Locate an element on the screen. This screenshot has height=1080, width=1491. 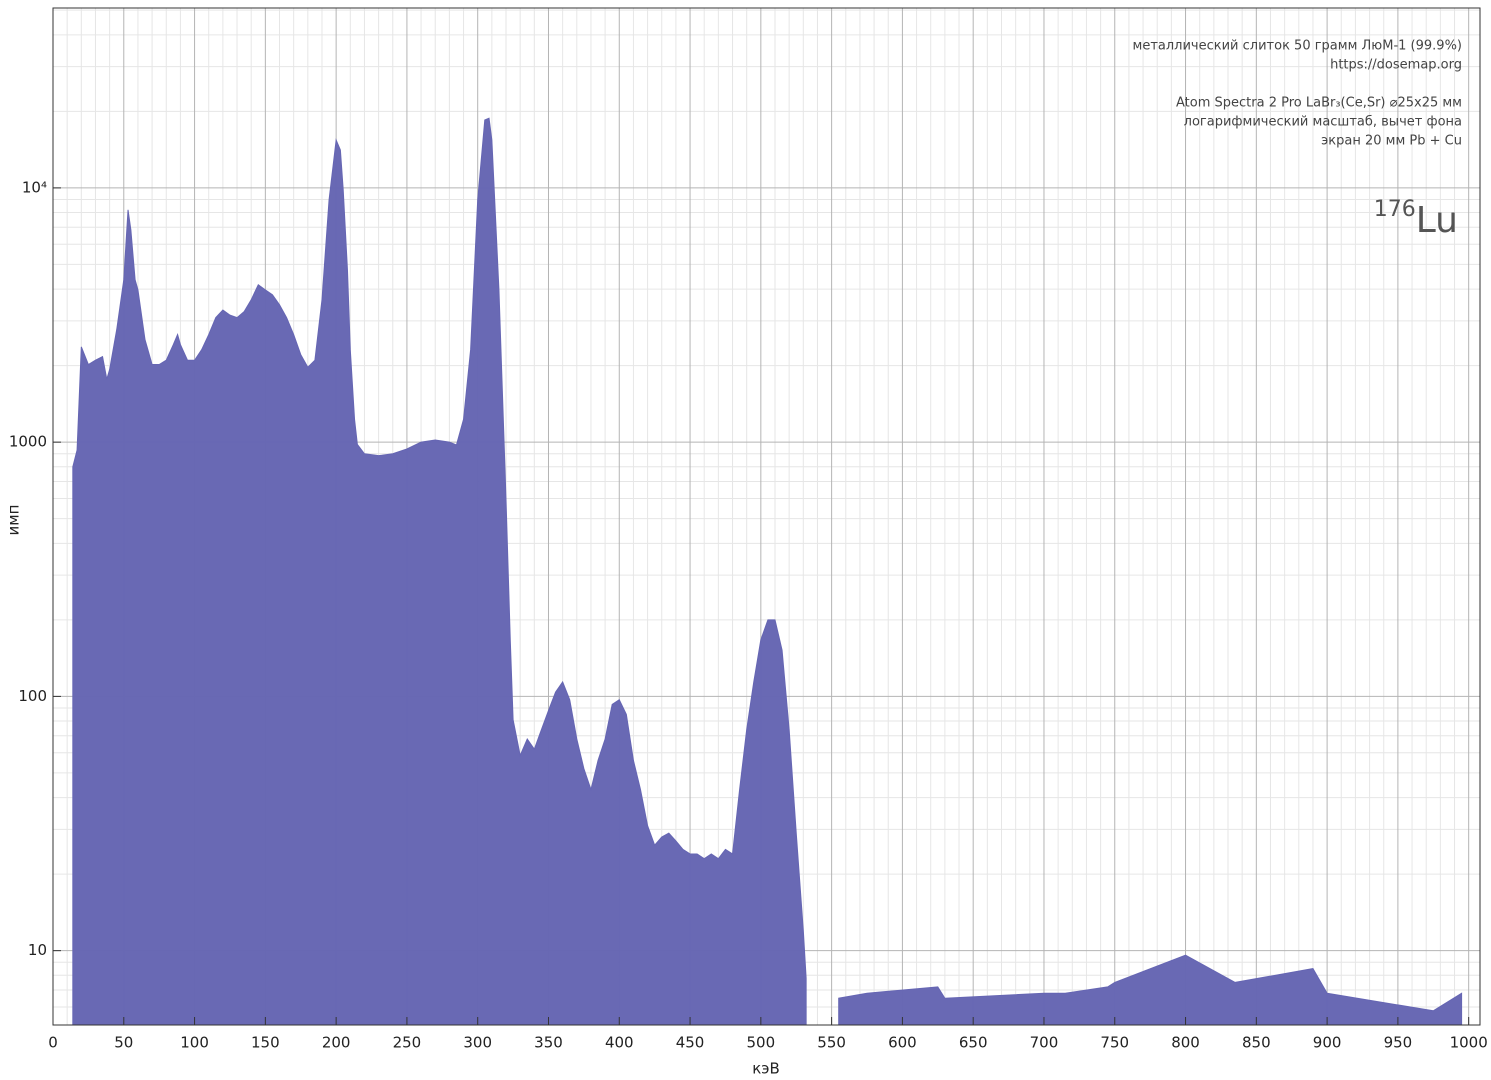
y-tick-label: 10⁴ is located at coordinates (34, 187).